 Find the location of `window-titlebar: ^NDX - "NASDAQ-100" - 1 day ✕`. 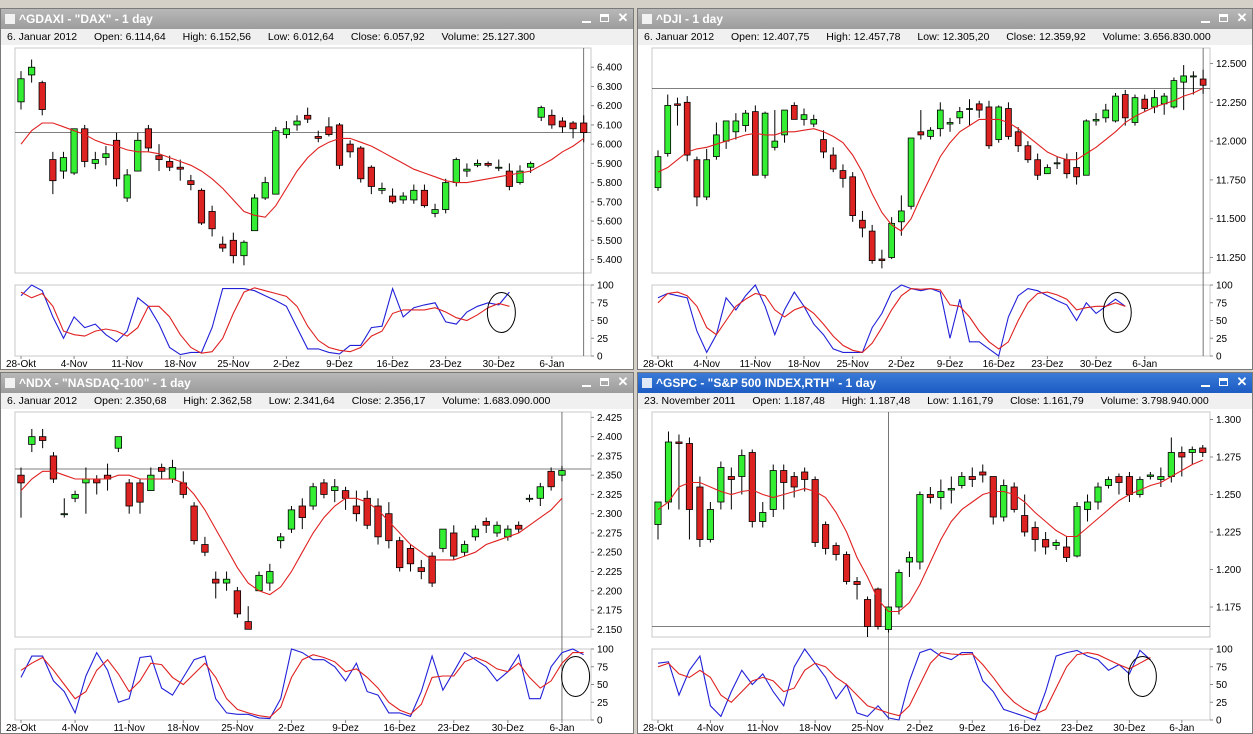

window-titlebar: ^NDX - "NASDAQ-100" - 1 day ✕ is located at coordinates (317, 383).